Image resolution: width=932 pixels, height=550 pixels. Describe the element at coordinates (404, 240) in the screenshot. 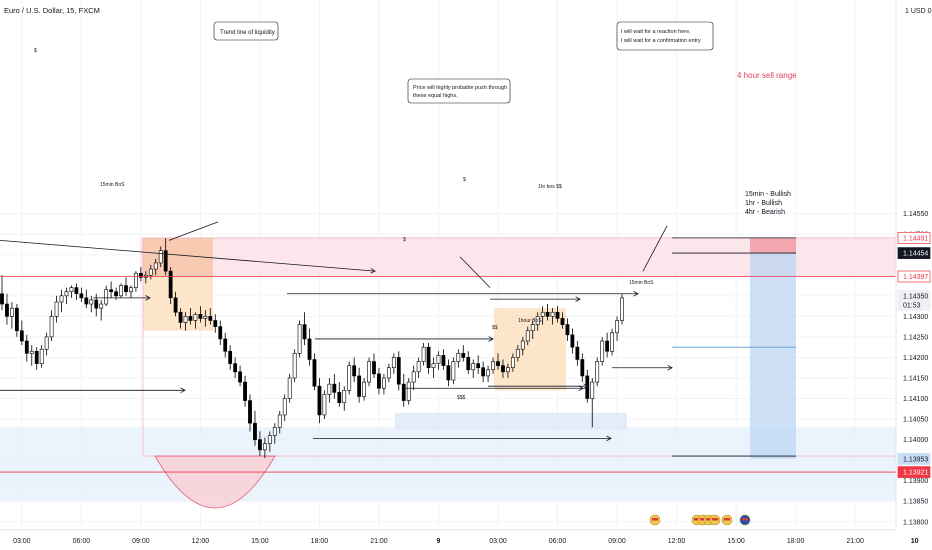

I see `label-dollars-mid: $` at that location.